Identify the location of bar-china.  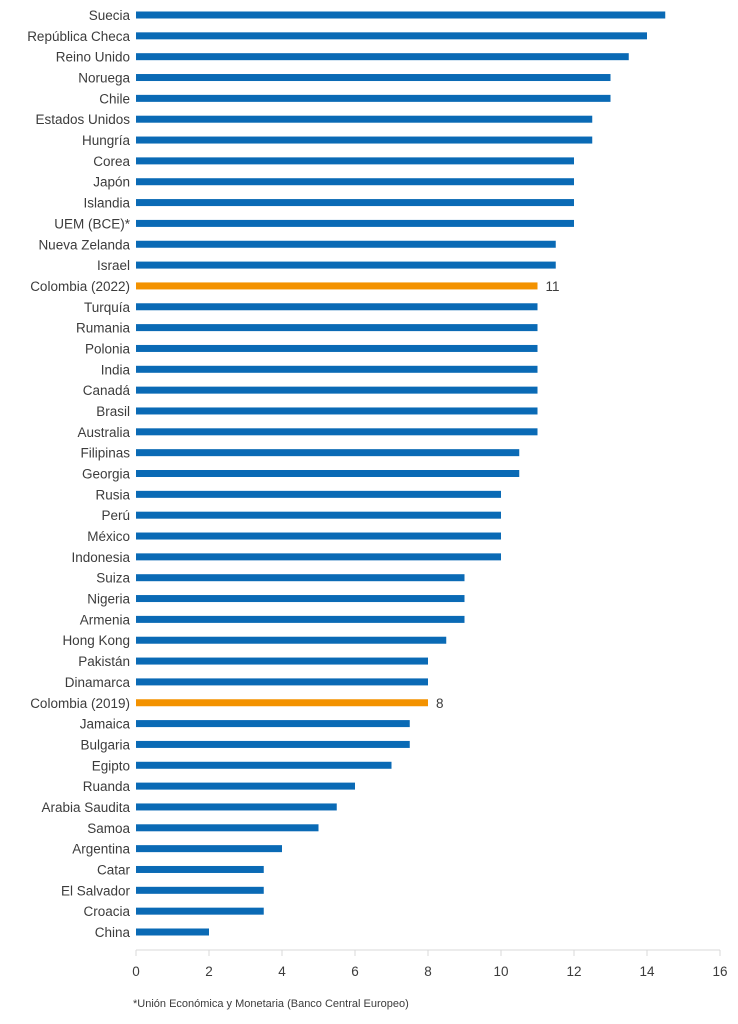
(172, 932).